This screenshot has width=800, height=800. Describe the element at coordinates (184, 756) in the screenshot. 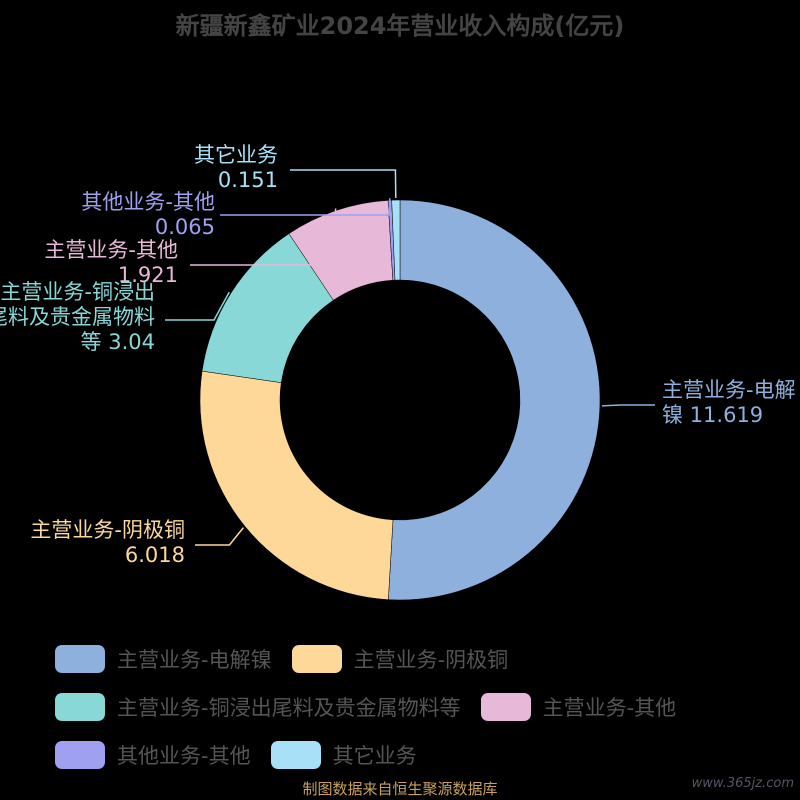

I see `legend-label: 其他业务-其他` at that location.